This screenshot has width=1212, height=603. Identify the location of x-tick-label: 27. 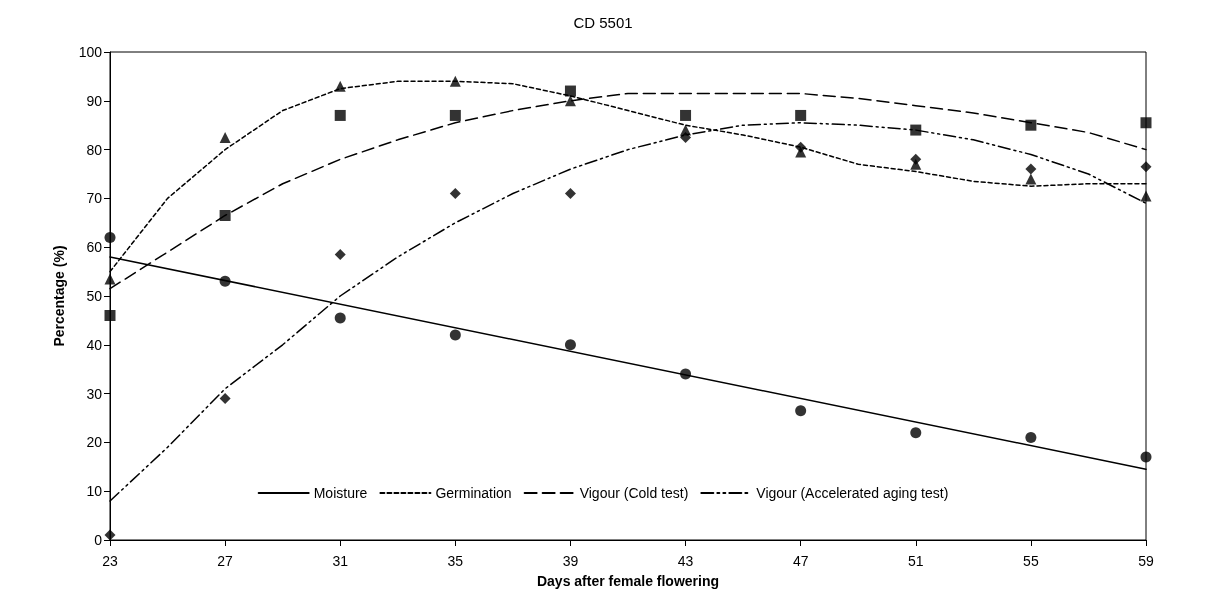
(225, 561).